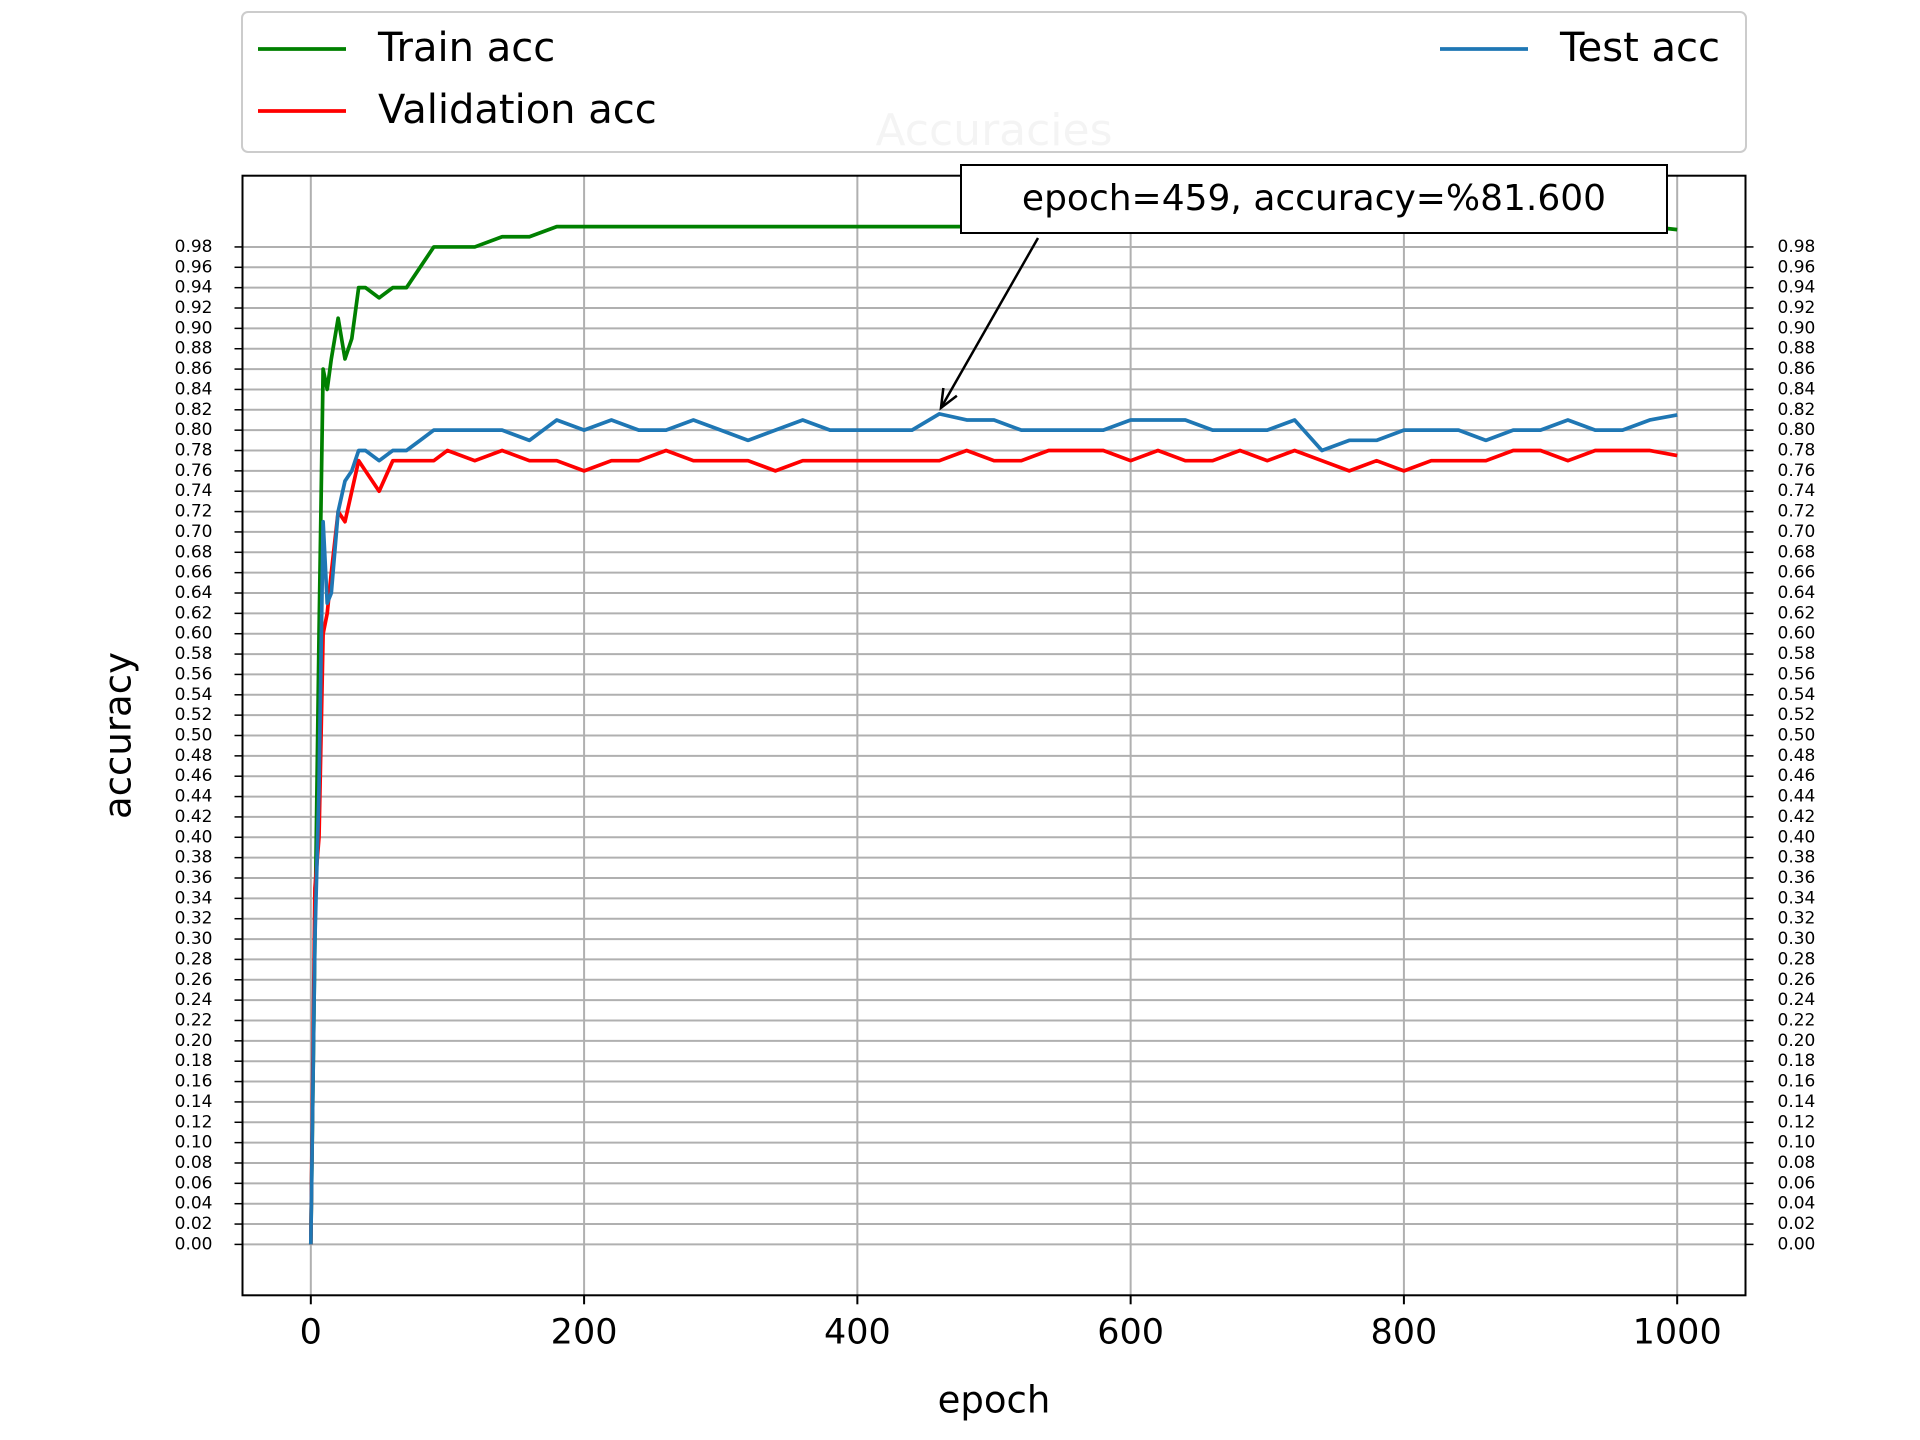  I want to click on y-tick-label: 0.60, so click(194, 634).